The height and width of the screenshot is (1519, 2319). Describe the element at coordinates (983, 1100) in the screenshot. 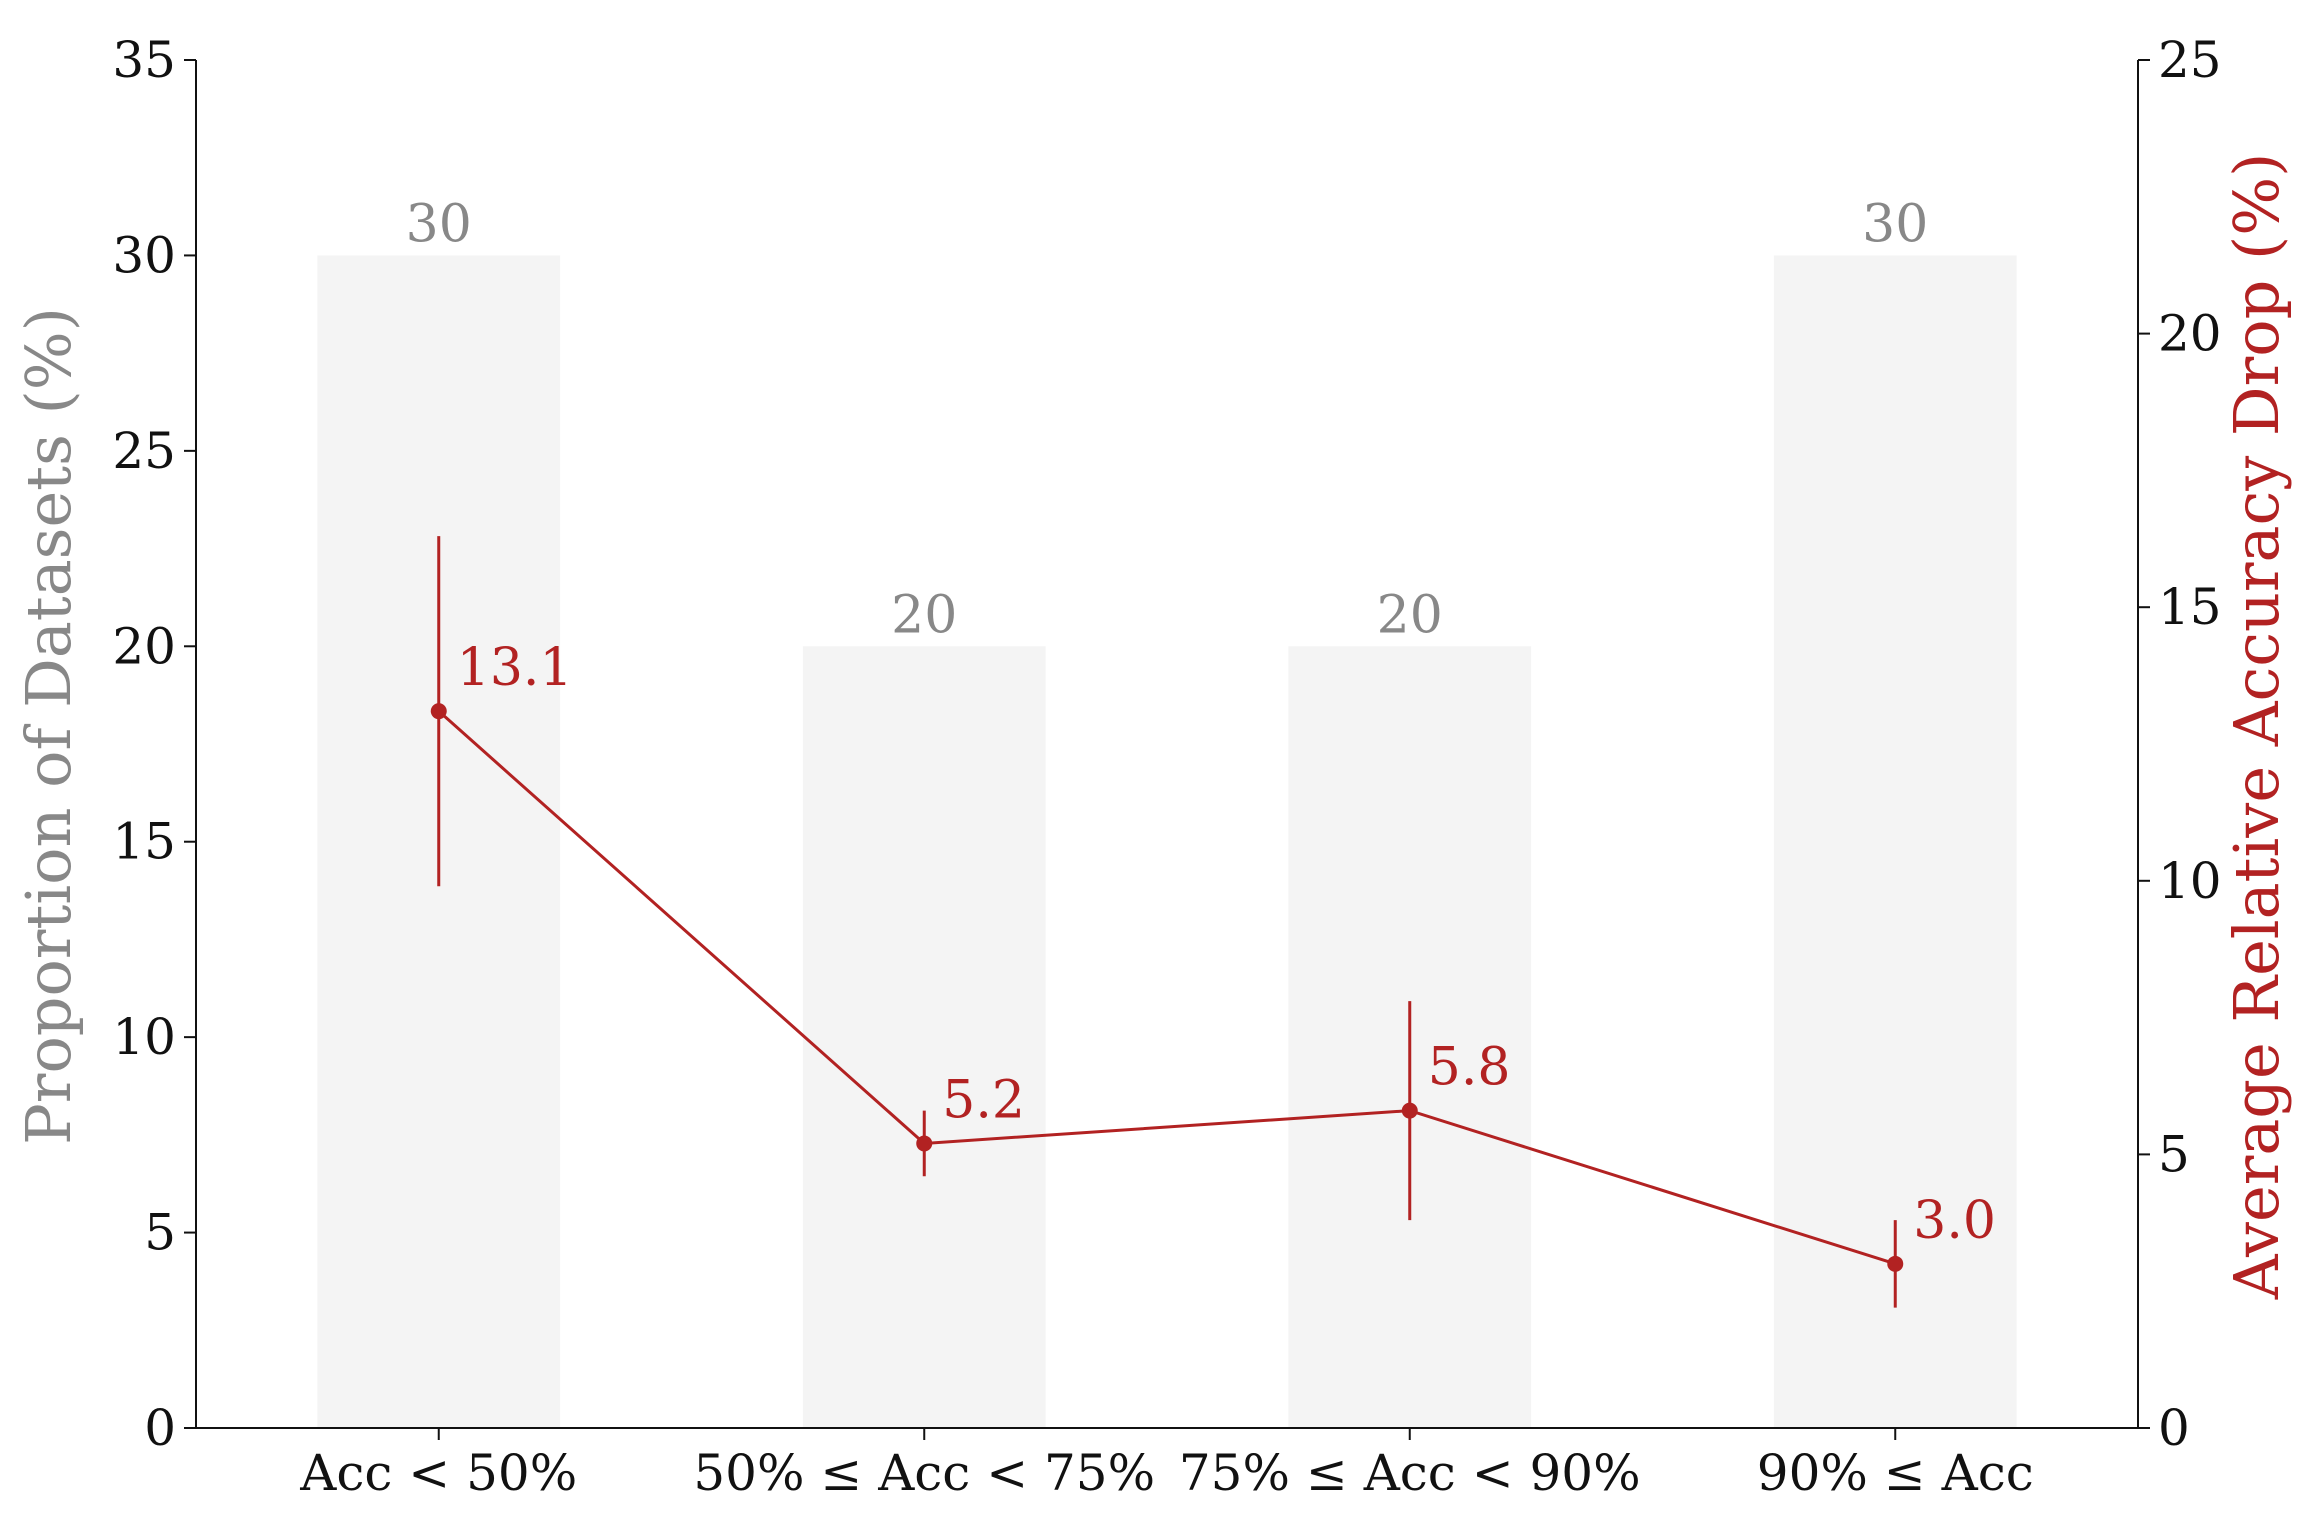

I see `point-data-label: 5.2` at that location.